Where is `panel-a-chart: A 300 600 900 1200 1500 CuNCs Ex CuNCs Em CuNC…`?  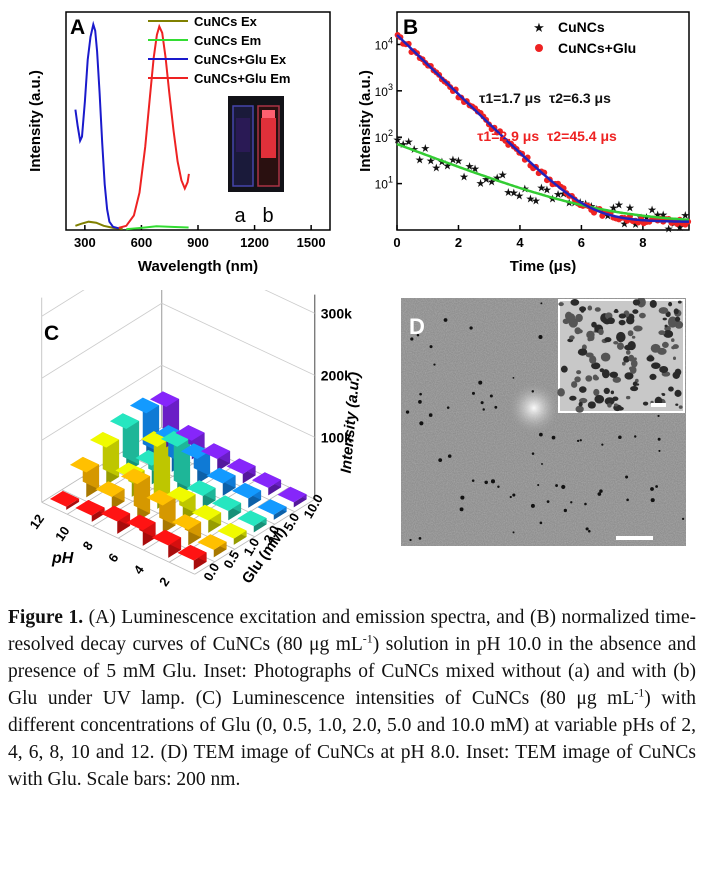 panel-a-chart: A 300 600 900 1200 1500 CuNCs Ex CuNCs Em CuNC… is located at coordinates (179, 143).